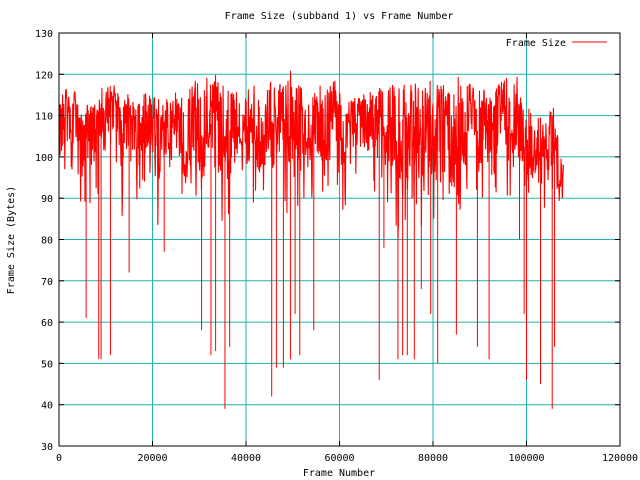 This screenshot has height=480, width=640. What do you see at coordinates (536, 43) in the screenshot?
I see `legend-label: Frame Size` at bounding box center [536, 43].